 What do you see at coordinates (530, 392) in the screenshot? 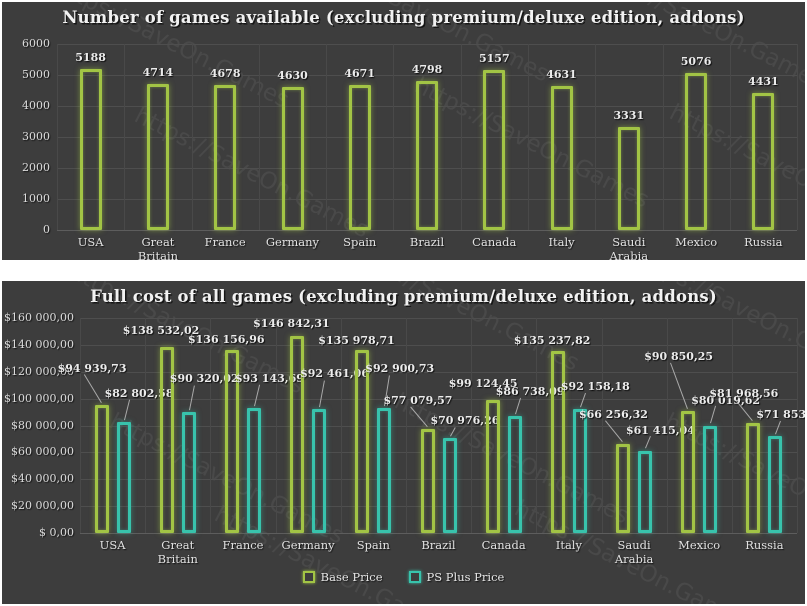
I see `ps-plus-value-label: $86 738,09` at bounding box center [530, 392].